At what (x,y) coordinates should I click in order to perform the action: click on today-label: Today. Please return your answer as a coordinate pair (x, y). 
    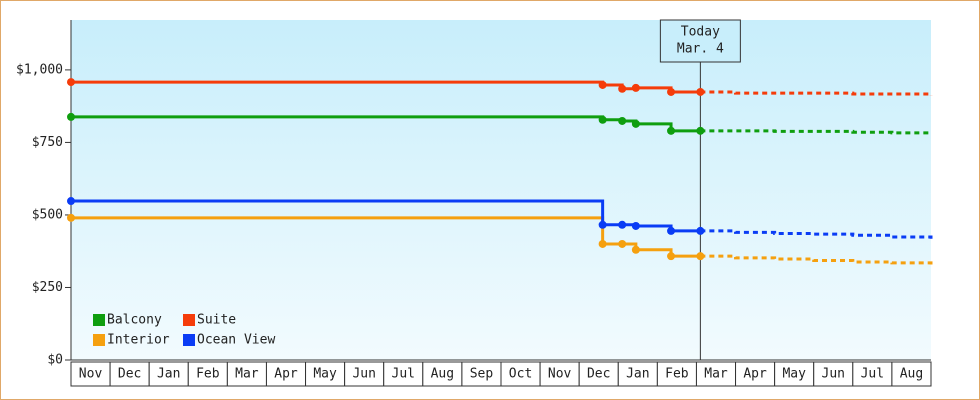
    Looking at the image, I should click on (700, 32).